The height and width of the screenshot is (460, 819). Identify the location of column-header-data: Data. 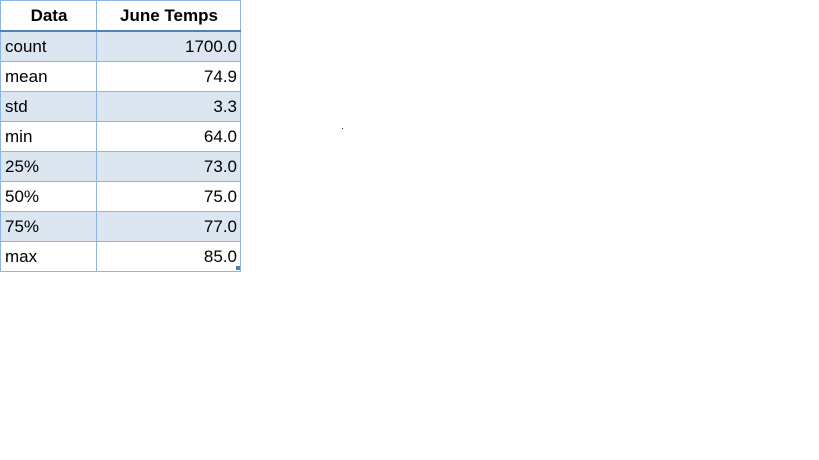
(48, 16).